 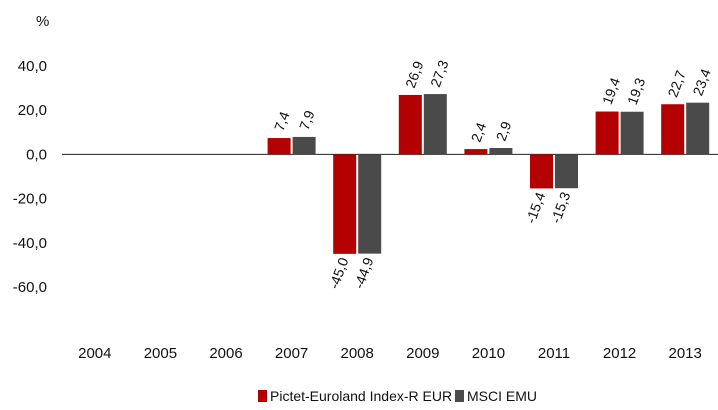 I want to click on x-axis-ticks: 2004 2005 2006 2007 2008 2009 2010 2011 2012 2013, so click(x=390, y=353).